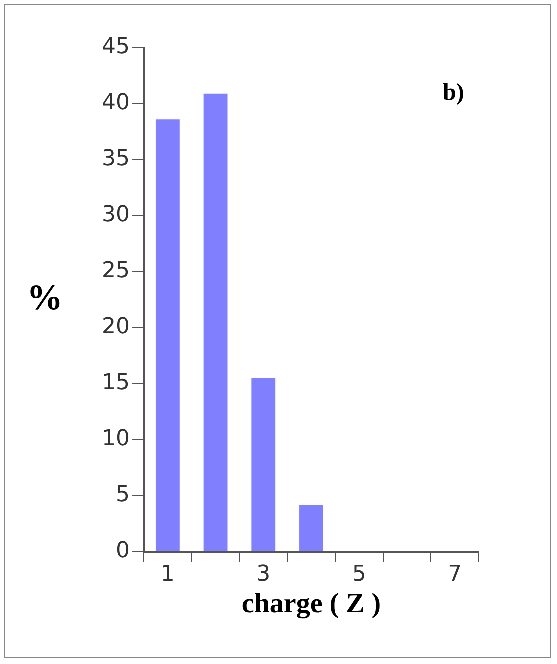 The height and width of the screenshot is (664, 557). Describe the element at coordinates (116, 439) in the screenshot. I see `y-tick-label: 10` at that location.